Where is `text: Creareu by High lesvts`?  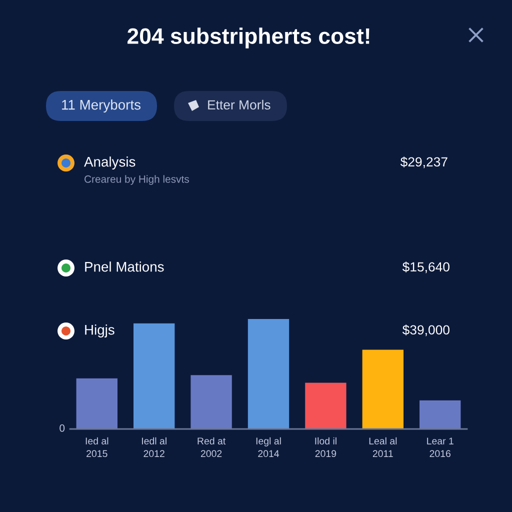
text: Creareu by High lesvts is located at coordinates (136, 180).